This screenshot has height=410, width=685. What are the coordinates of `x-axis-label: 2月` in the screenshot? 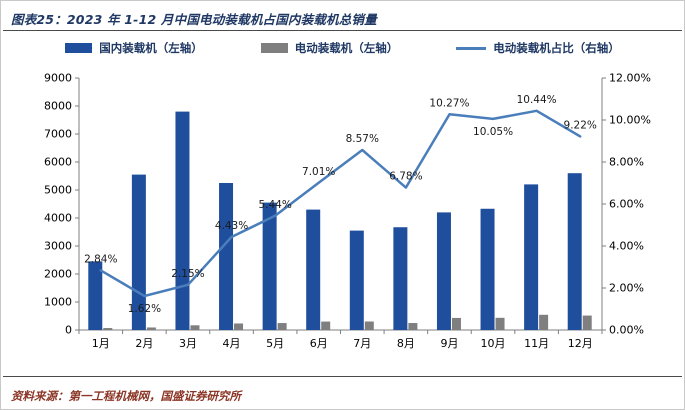 It's located at (144, 343).